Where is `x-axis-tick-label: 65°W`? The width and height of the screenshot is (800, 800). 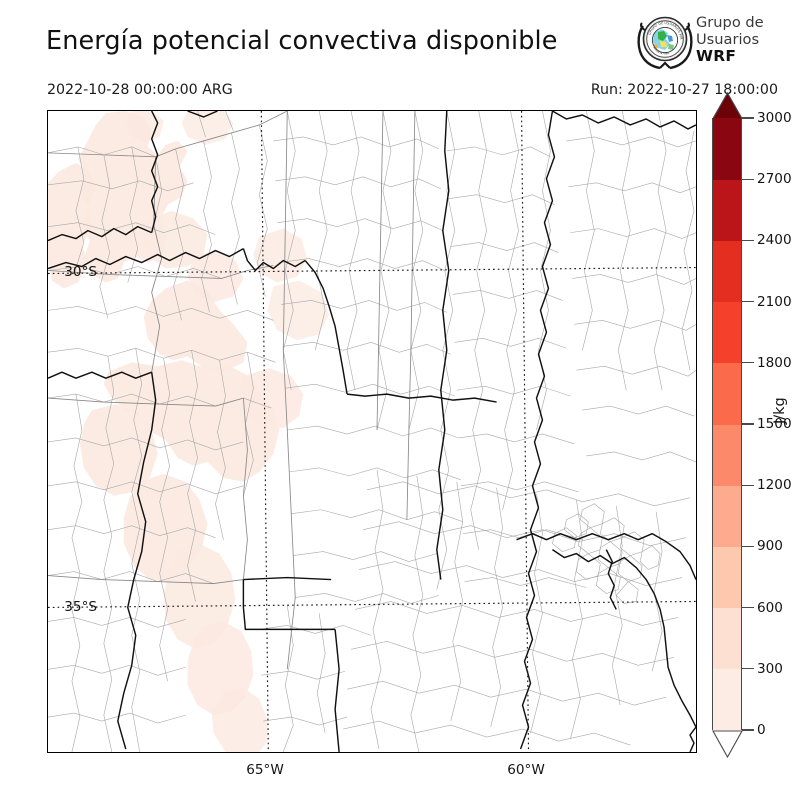
x-axis-tick-label: 65°W is located at coordinates (265, 770).